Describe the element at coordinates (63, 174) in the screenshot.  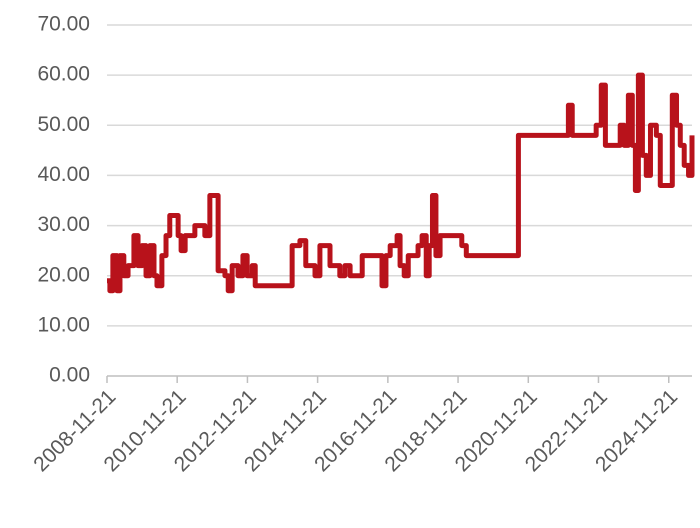
I see `y-tick-label: 40.00` at that location.